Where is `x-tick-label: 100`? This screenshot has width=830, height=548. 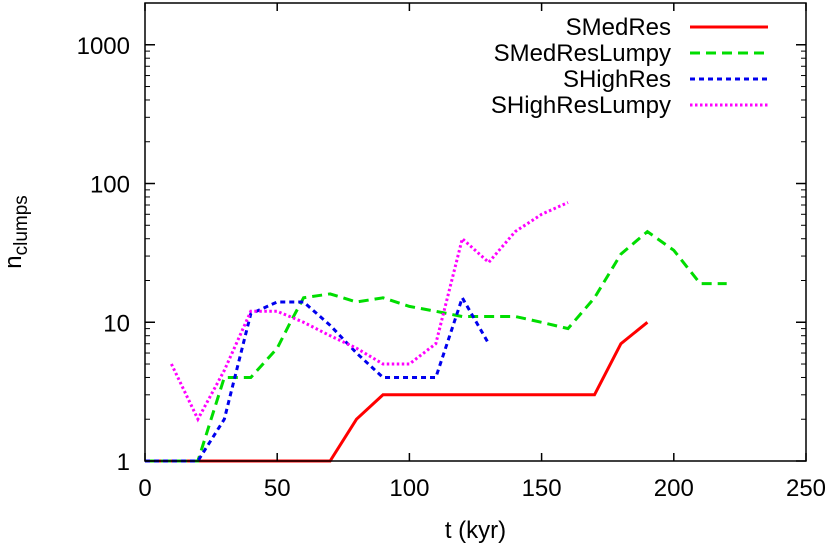
x-tick-label: 100 is located at coordinates (409, 488).